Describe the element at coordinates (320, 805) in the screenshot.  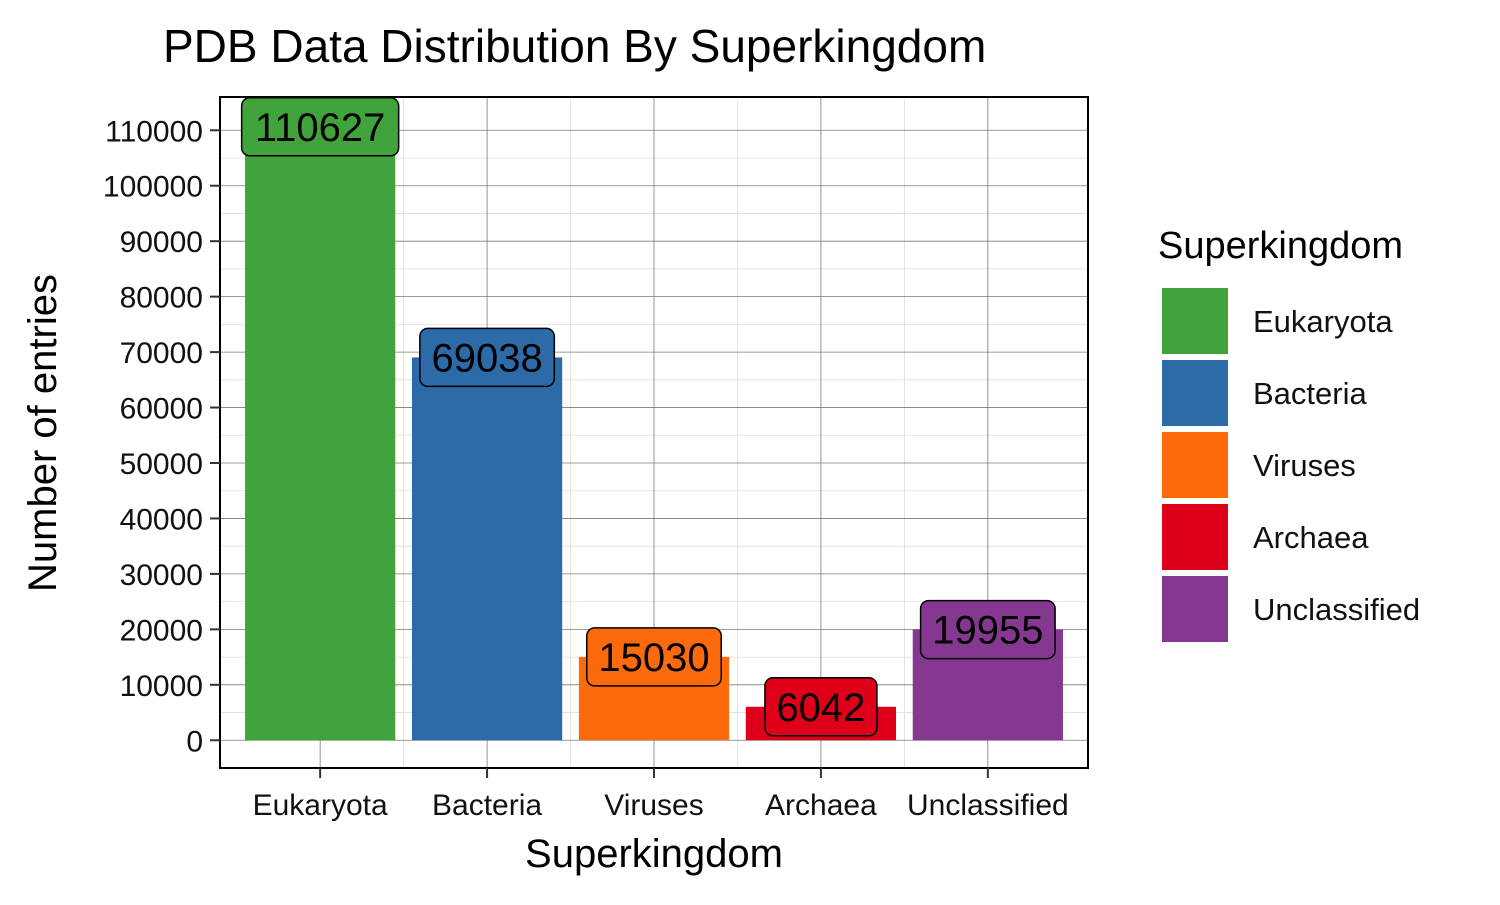
I see `x-tick-label: Eukaryota` at that location.